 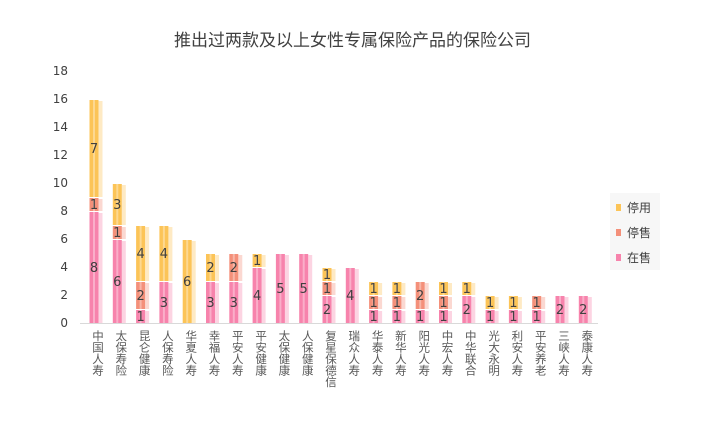 I want to click on legend-item: 停用, so click(x=633, y=207).